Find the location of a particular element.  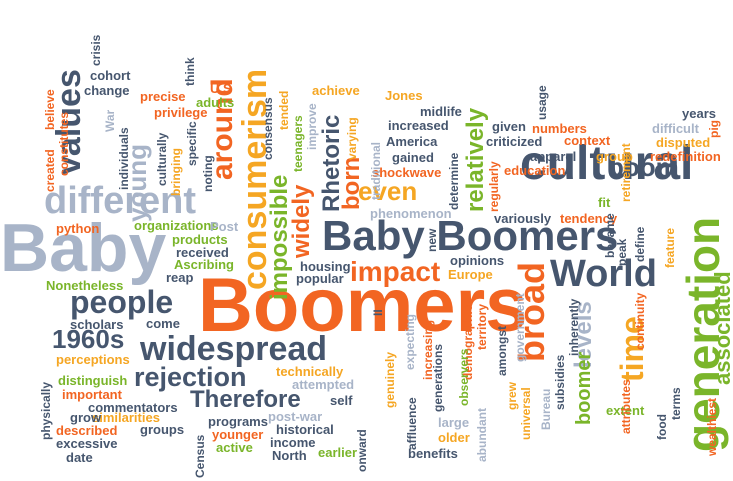

word: younger is located at coordinates (238, 434).